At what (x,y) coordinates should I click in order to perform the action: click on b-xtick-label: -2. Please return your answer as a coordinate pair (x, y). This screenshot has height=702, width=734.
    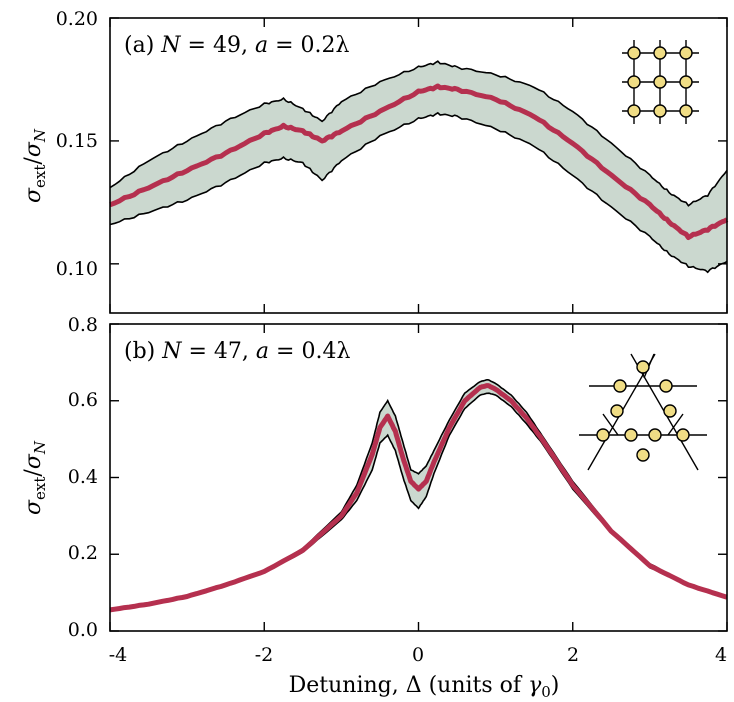
    Looking at the image, I should click on (264, 655).